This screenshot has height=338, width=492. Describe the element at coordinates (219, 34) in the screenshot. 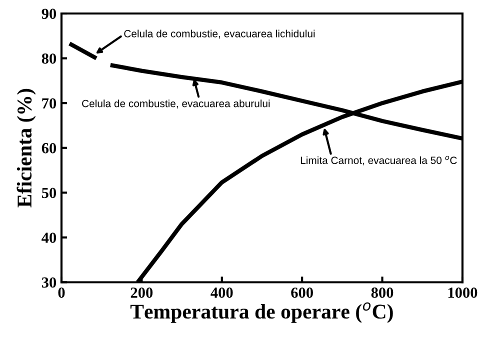

I see `annotation: Celula de combustie, evacuarea lichidului` at that location.